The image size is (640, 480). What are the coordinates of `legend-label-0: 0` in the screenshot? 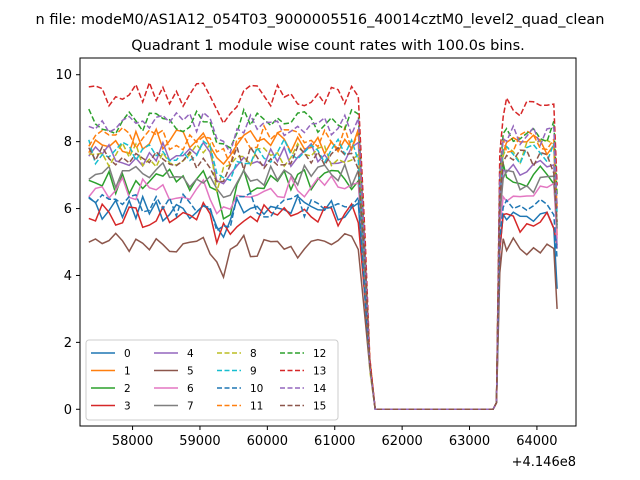 It's located at (127, 354).